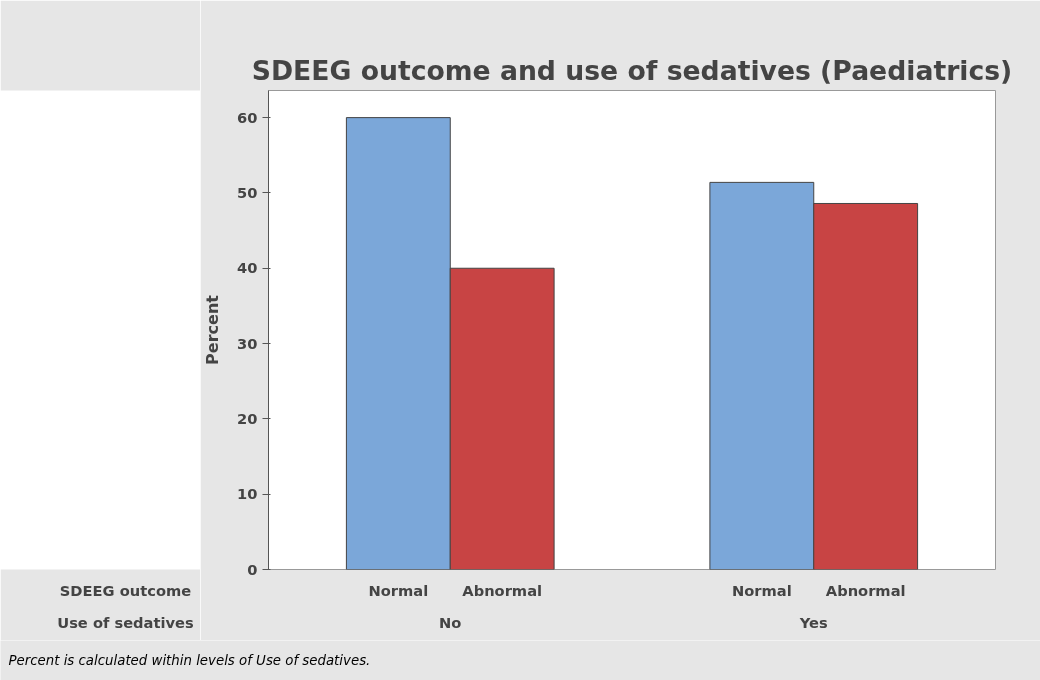  I want to click on text: Abnormal, so click(865, 590).